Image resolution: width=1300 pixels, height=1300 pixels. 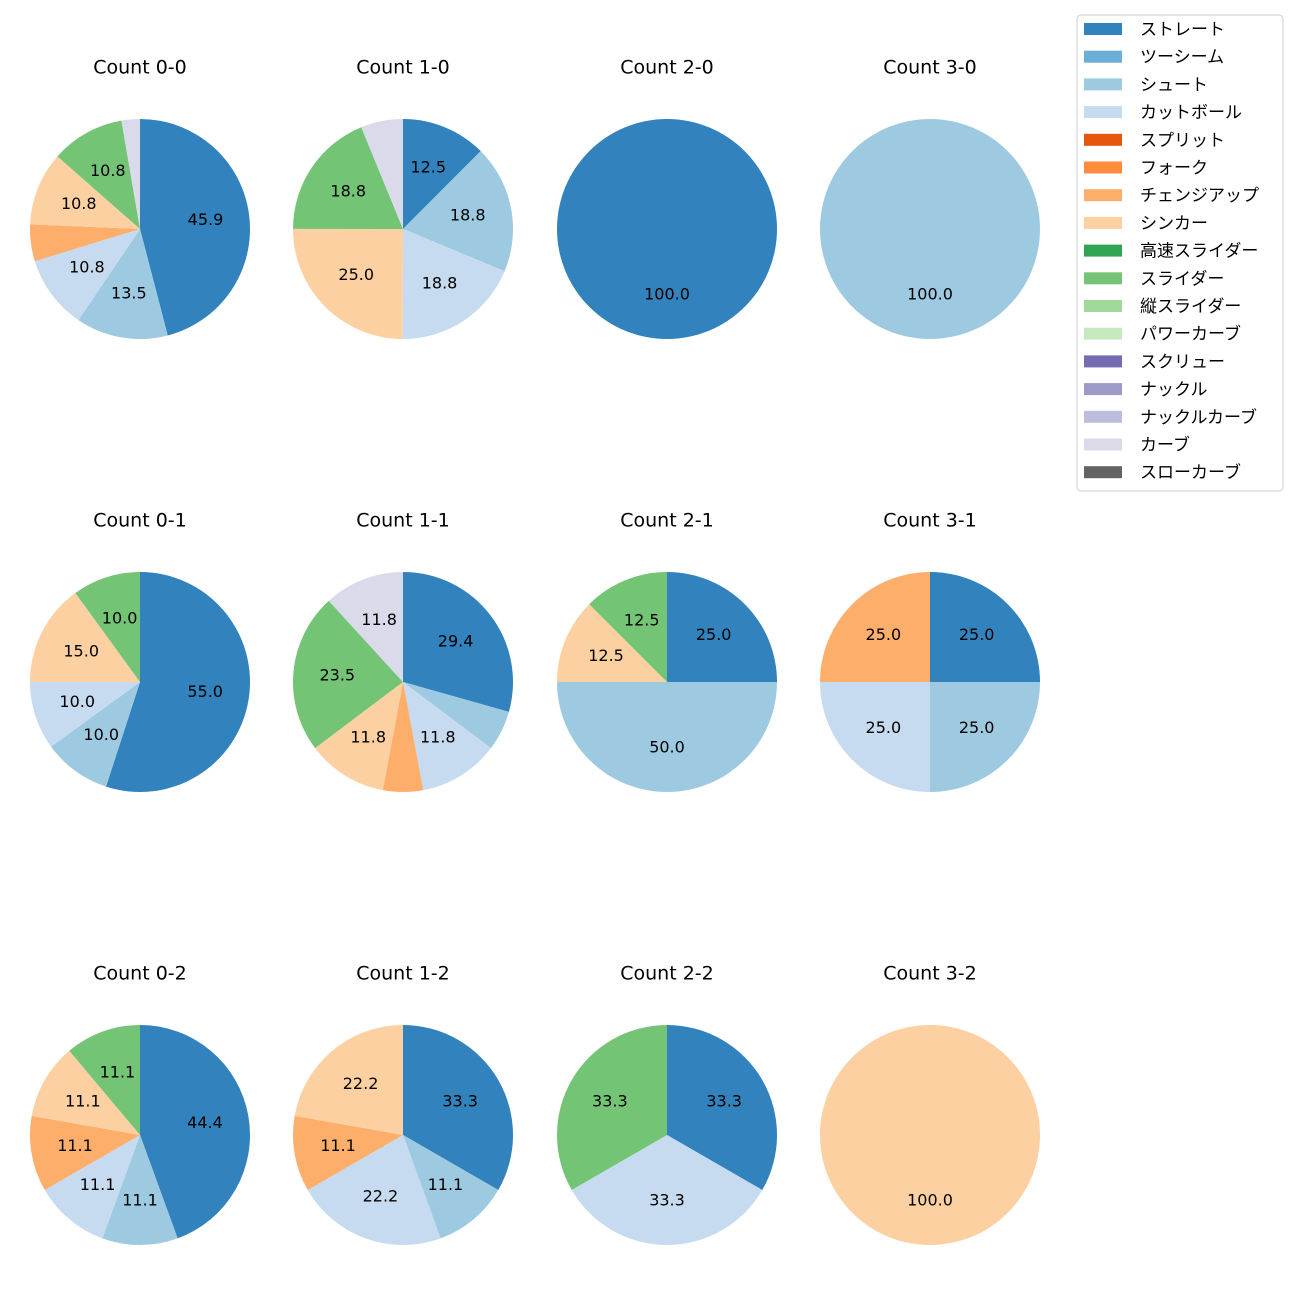 What do you see at coordinates (667, 974) in the screenshot?
I see `chart-title: Count 2-2` at bounding box center [667, 974].